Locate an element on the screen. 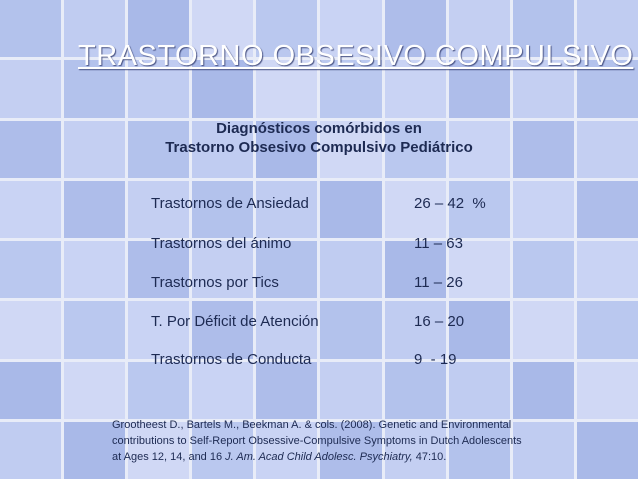 The image size is (638, 479). comorbidity-value-anxiety: 26 – 42 % is located at coordinates (450, 203).